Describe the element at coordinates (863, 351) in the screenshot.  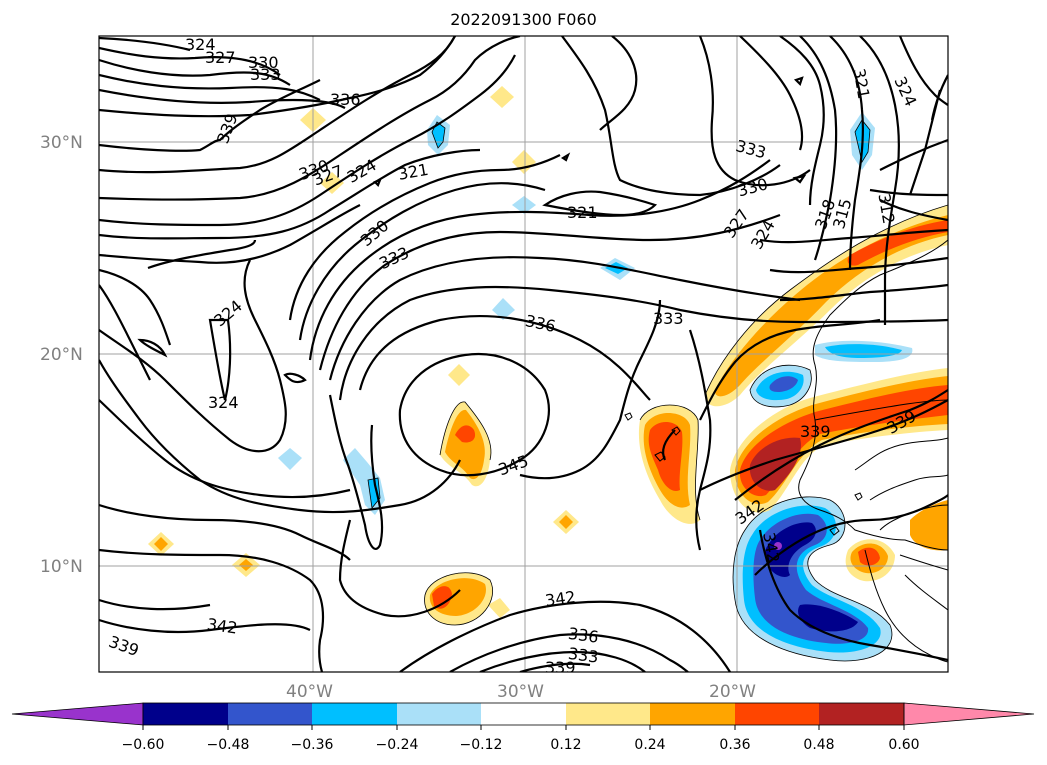
I see `negative-blob-sahel-mid` at that location.